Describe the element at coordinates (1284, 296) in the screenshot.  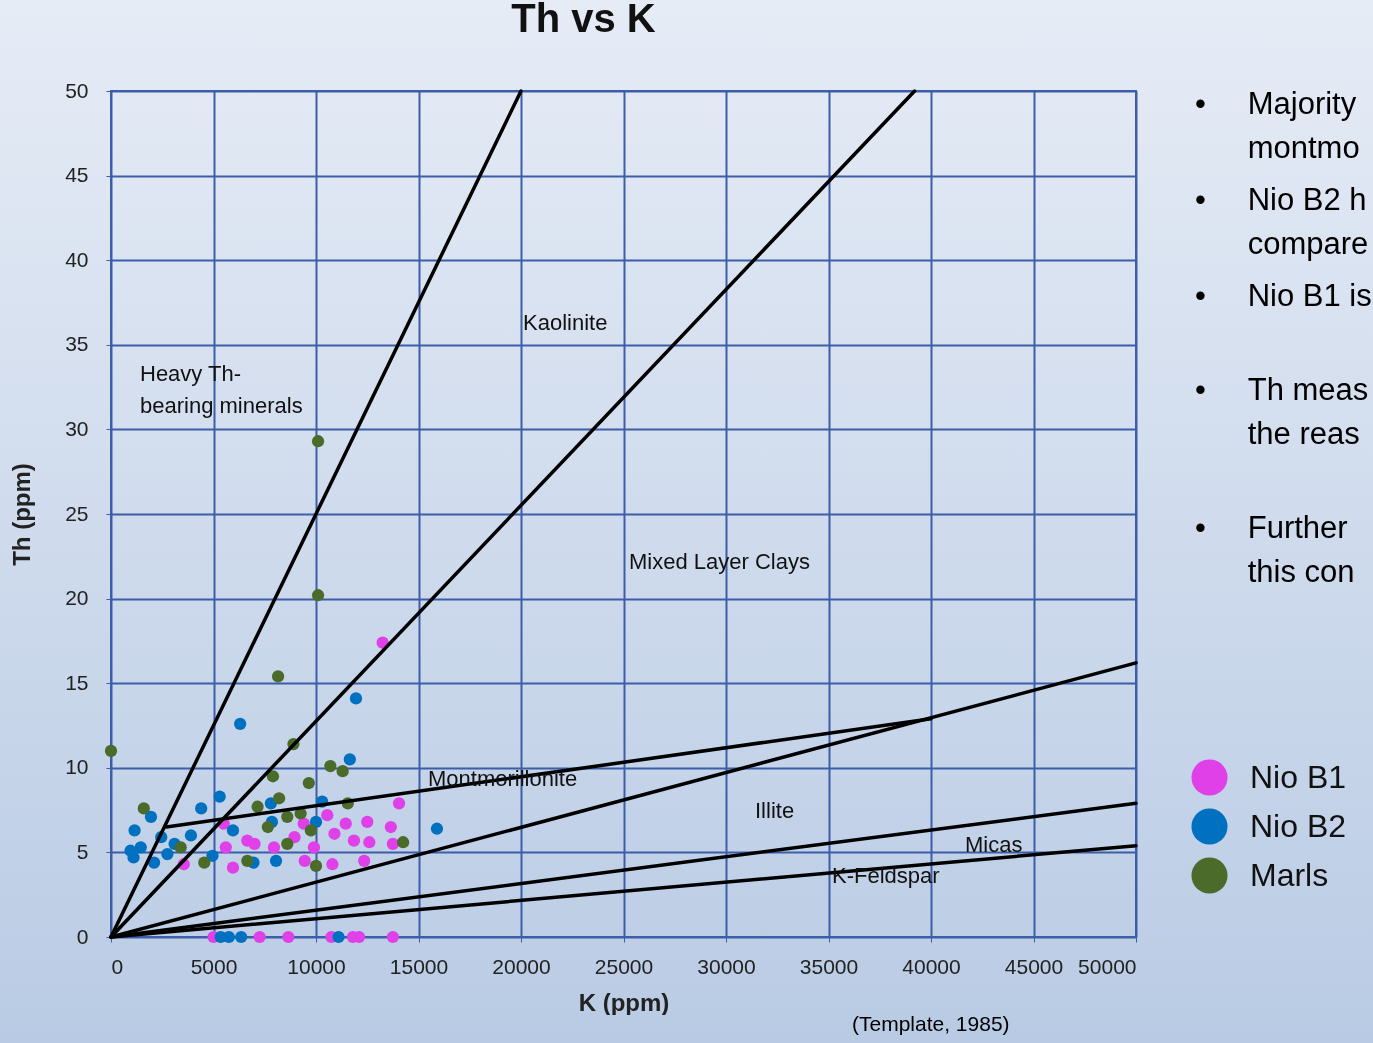
I see `text: • Nio B1 is` at that location.